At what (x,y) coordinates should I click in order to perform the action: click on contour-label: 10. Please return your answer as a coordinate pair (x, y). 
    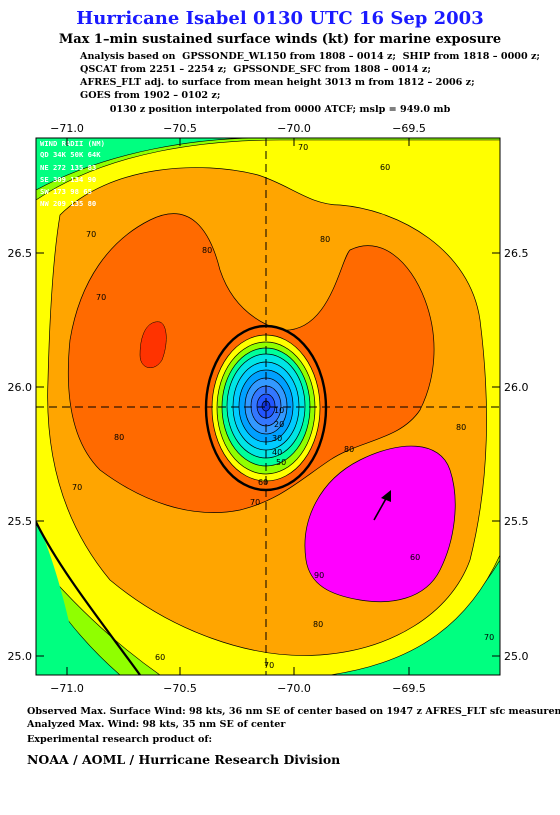
    Looking at the image, I should click on (279, 410).